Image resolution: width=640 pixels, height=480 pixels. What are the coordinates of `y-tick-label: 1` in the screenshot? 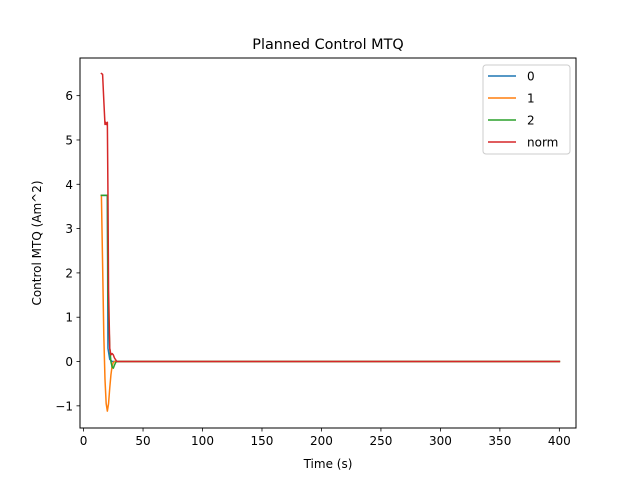 It's located at (69, 318).